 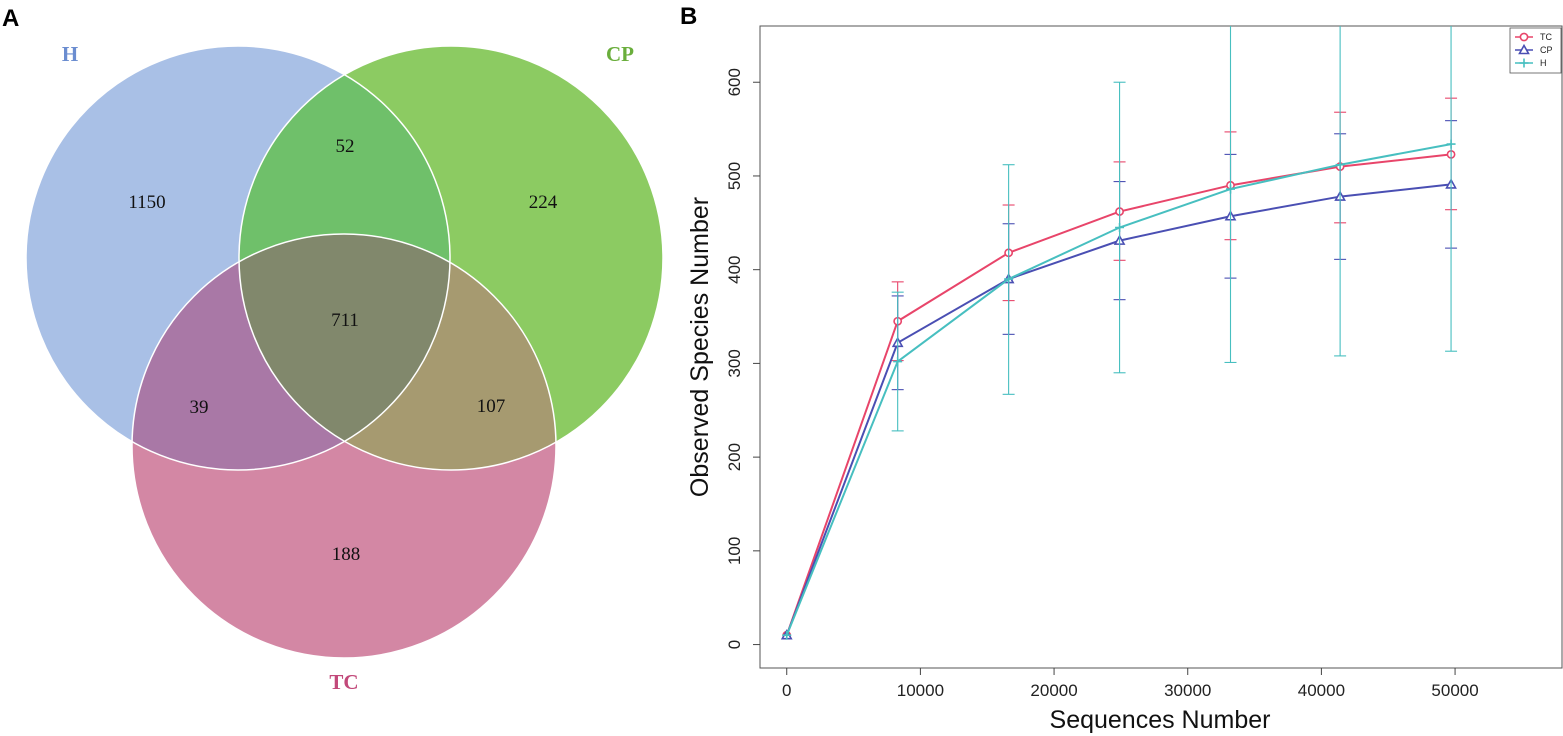 What do you see at coordinates (1524, 37) in the screenshot?
I see `legend-marker-tc` at bounding box center [1524, 37].